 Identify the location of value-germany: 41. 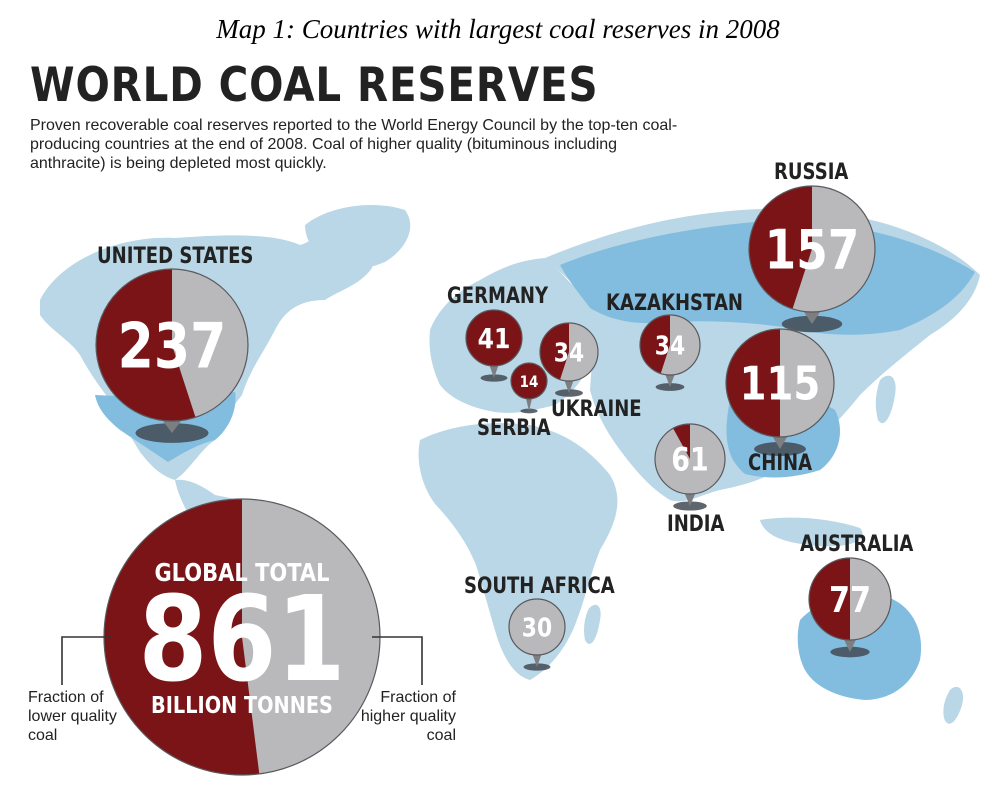
(494, 339).